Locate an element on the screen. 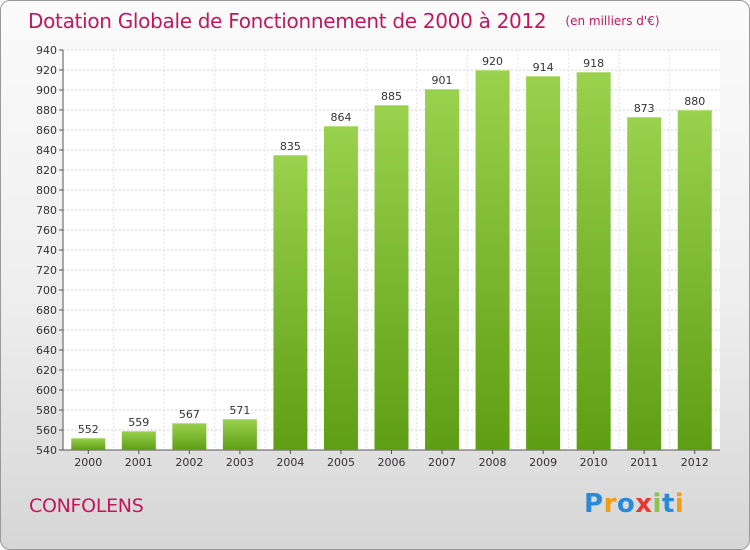  bar-2006 is located at coordinates (391, 277).